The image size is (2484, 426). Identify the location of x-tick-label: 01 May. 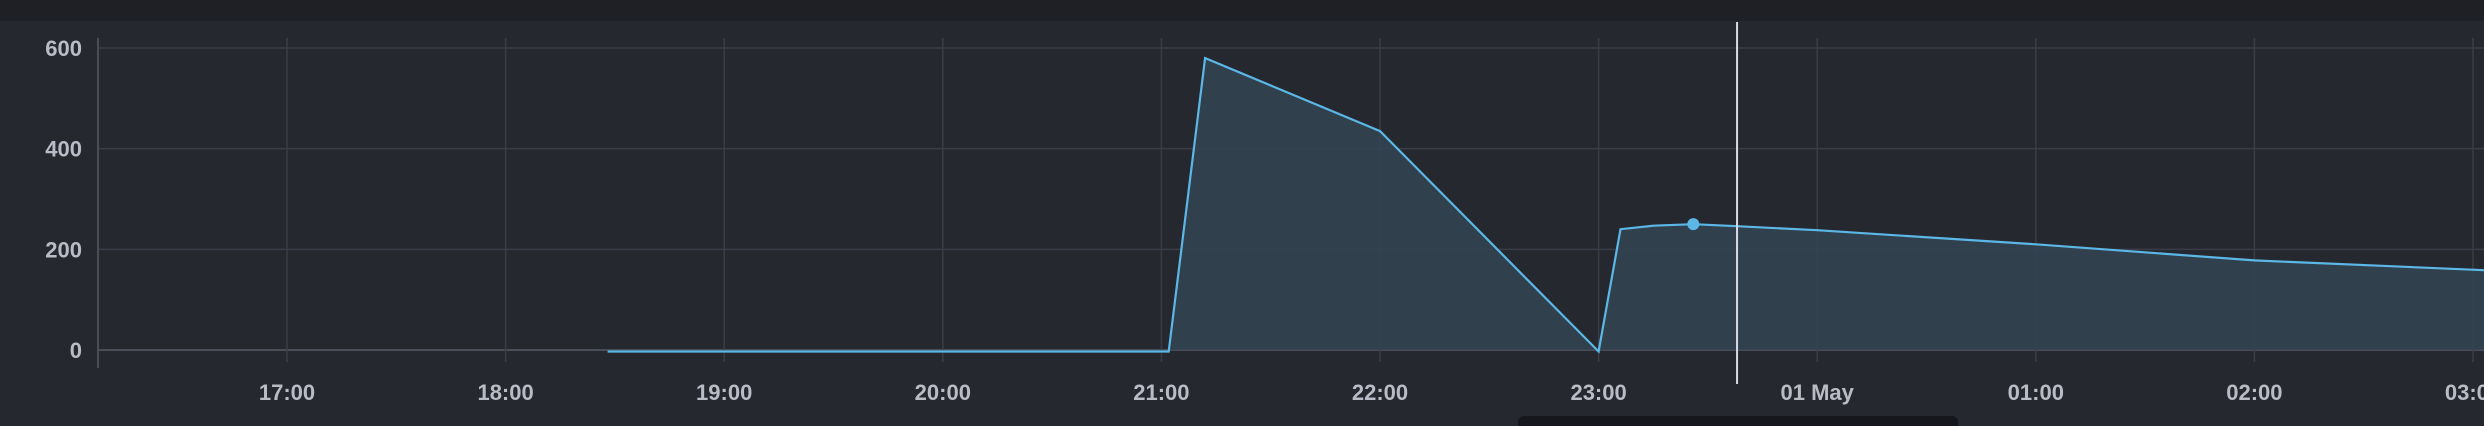
(1818, 392).